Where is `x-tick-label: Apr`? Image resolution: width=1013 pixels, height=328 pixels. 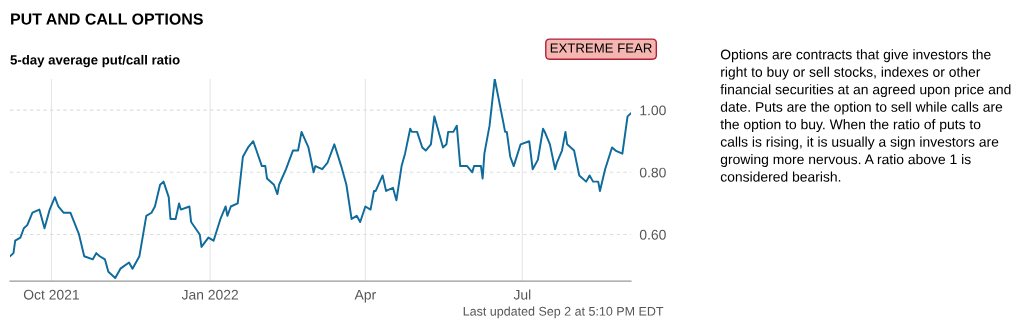
x-tick-label: Apr is located at coordinates (365, 296).